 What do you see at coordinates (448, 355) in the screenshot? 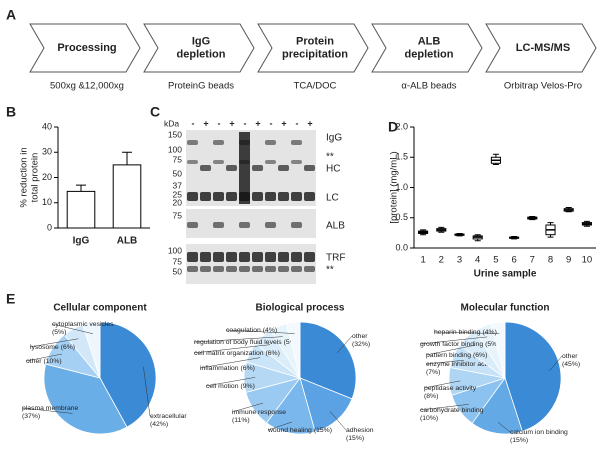
I see `pie-label-name: pattern binding` at bounding box center [448, 355].